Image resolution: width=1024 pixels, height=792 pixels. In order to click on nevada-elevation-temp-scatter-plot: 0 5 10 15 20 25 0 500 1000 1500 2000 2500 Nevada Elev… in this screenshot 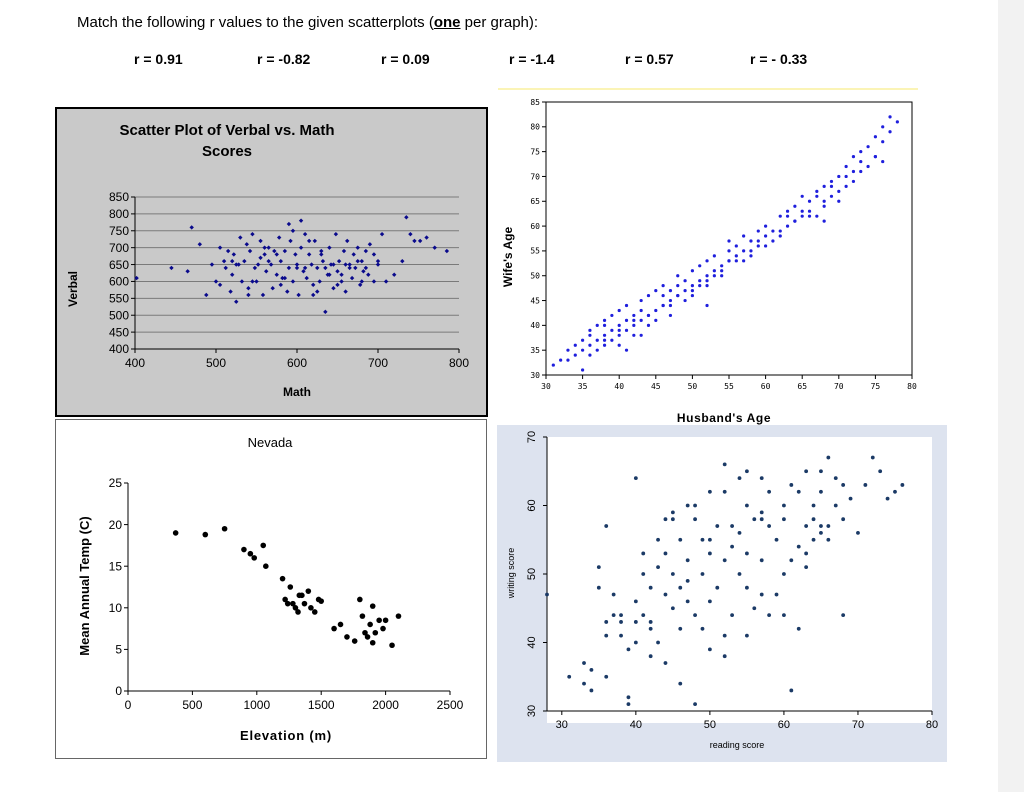, I will do `click(270, 589)`.